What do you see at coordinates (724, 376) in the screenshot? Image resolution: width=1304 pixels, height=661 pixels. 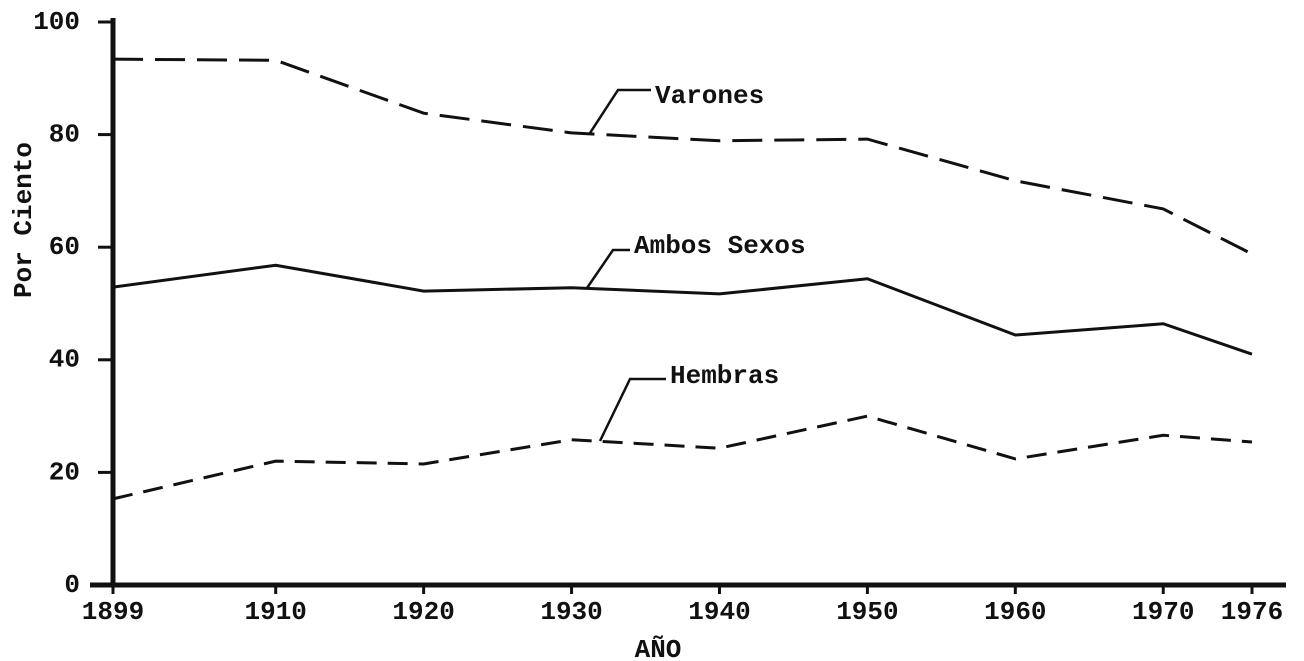 I see `series-label: Hembras` at bounding box center [724, 376].